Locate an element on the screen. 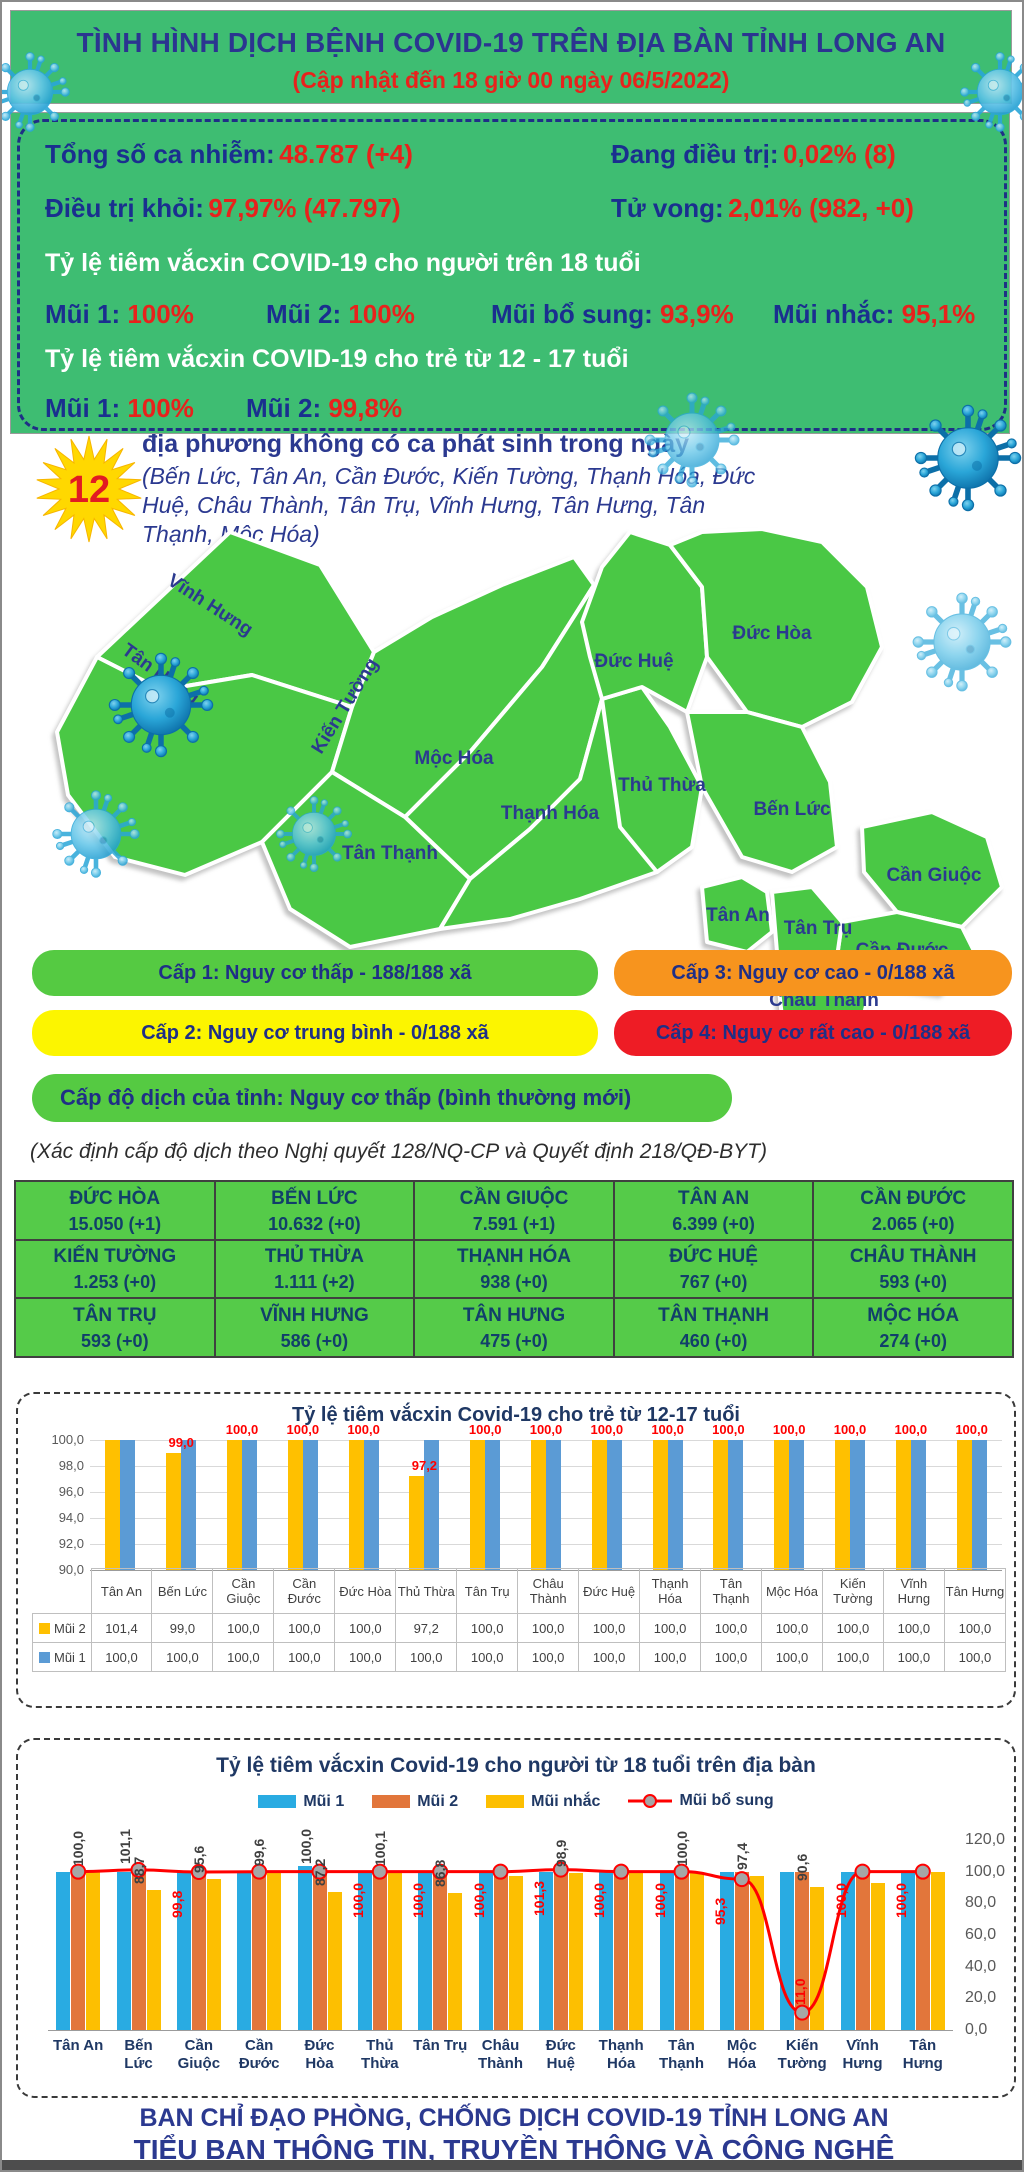 The width and height of the screenshot is (1024, 2172). bar-value-label: 99,0 is located at coordinates (181, 1442).